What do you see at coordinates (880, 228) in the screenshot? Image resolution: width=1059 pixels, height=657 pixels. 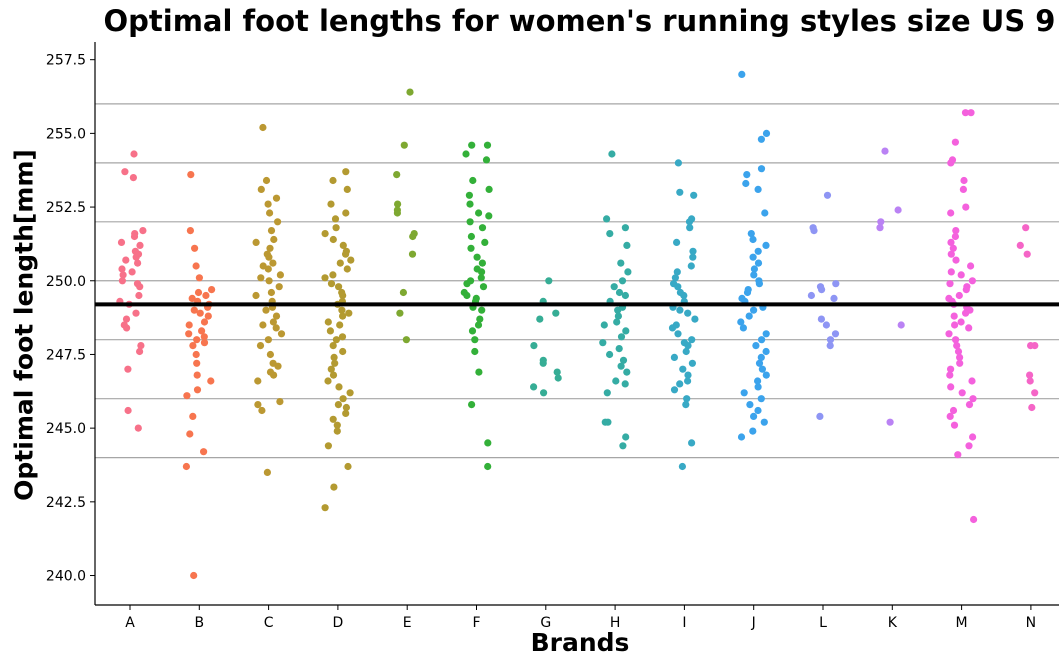 I see `data-point-K` at bounding box center [880, 228].